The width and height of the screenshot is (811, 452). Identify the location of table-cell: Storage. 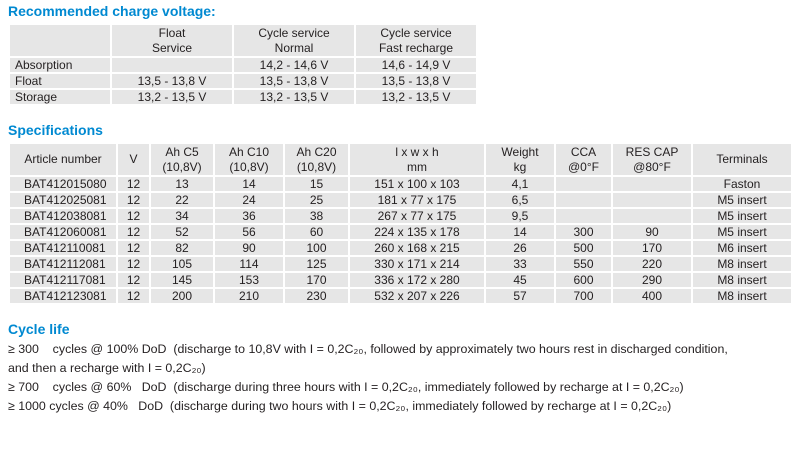
(60, 97).